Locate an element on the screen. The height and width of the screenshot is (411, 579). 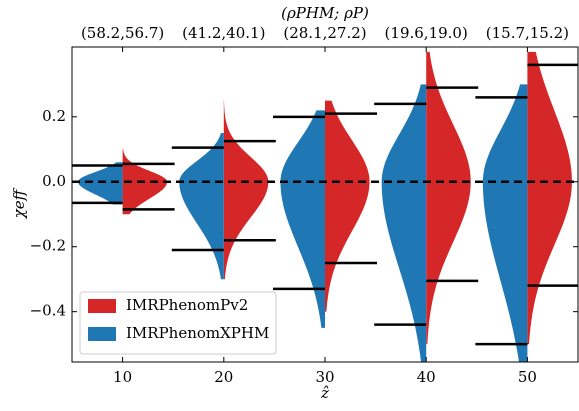
x-tick-label: 20 is located at coordinates (223, 377).